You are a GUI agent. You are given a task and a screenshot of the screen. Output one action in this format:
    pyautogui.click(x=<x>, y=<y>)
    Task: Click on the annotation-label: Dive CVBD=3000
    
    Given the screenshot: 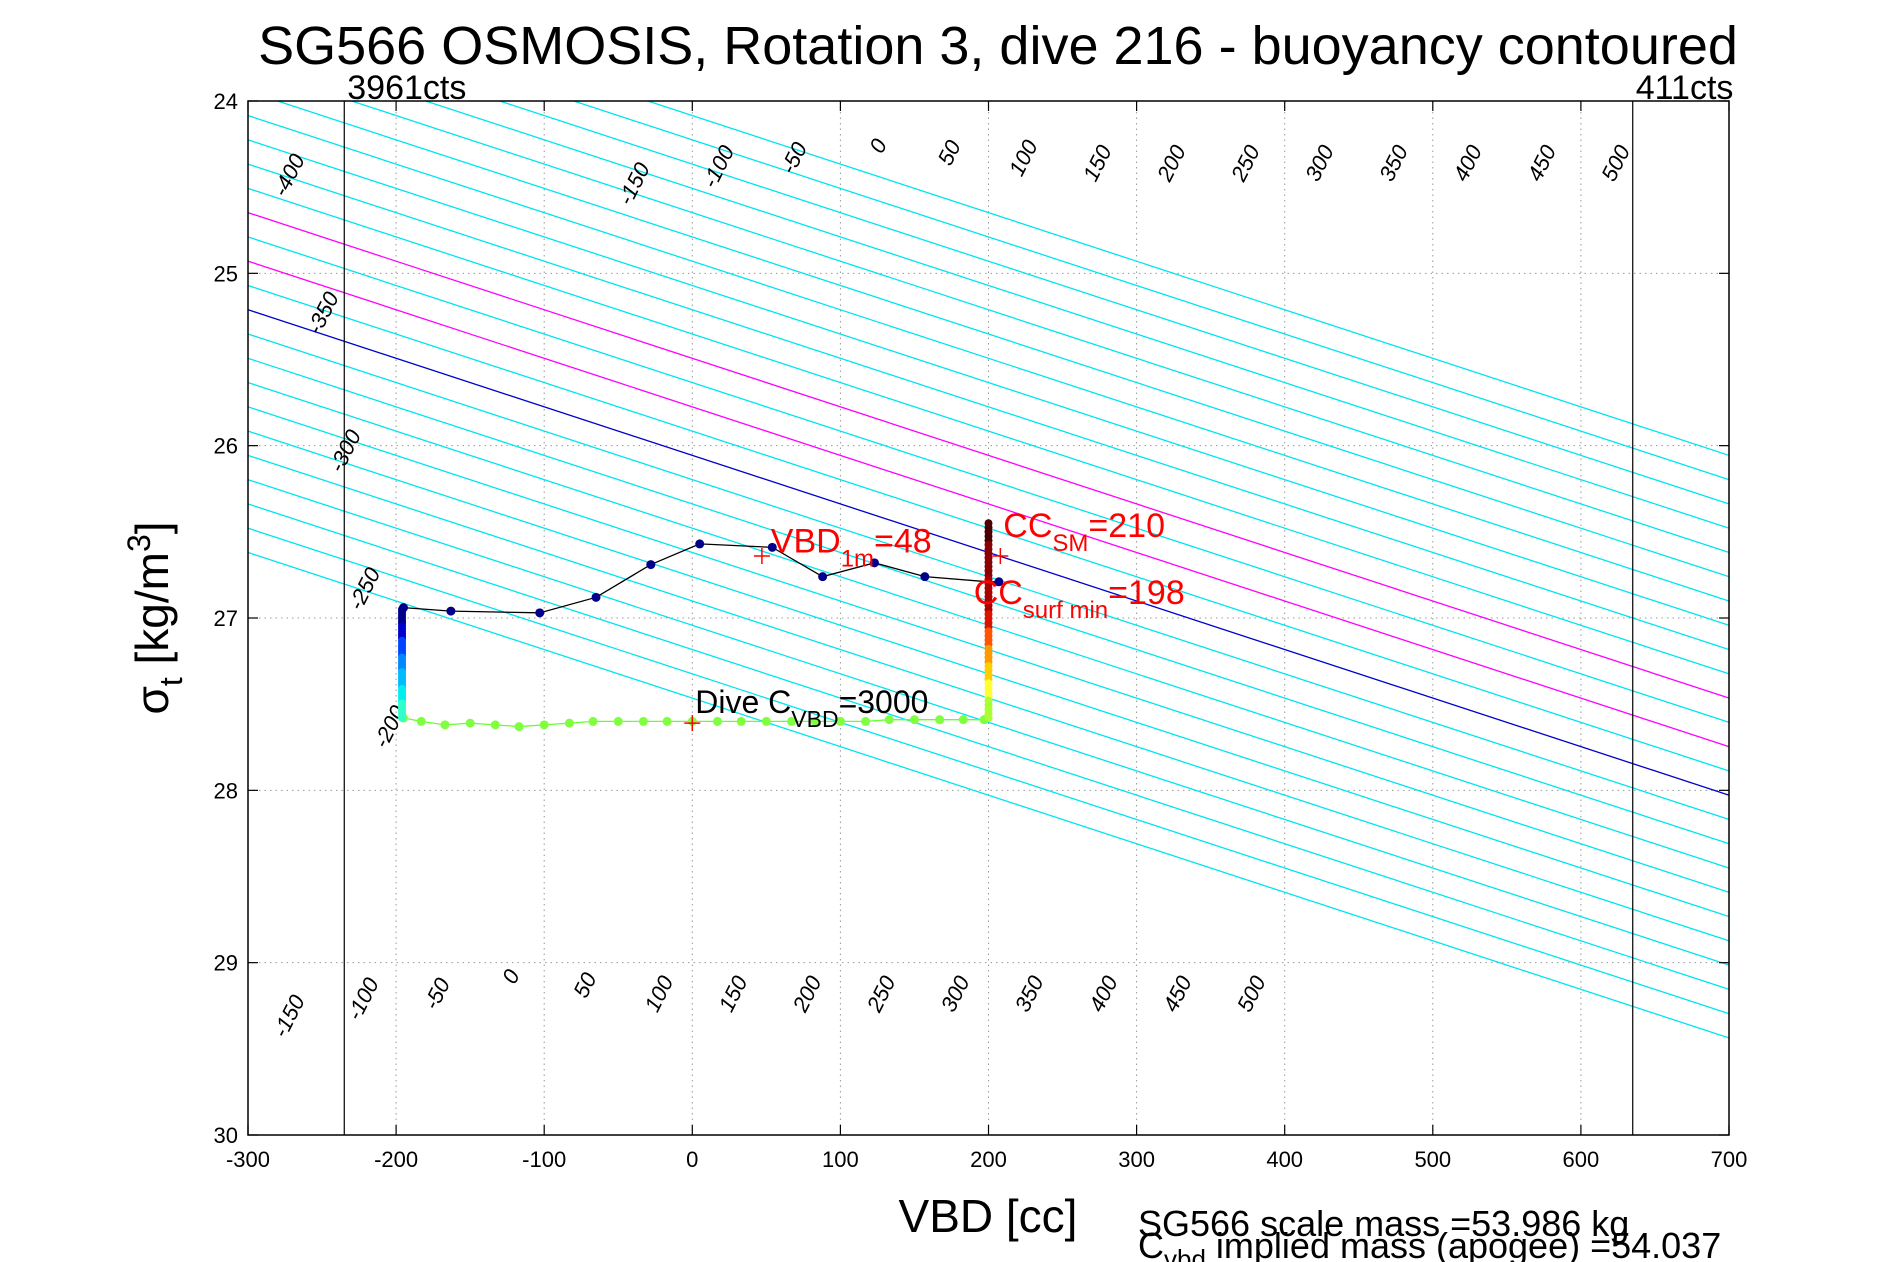 What is the action you would take?
    pyautogui.click(x=811, y=708)
    